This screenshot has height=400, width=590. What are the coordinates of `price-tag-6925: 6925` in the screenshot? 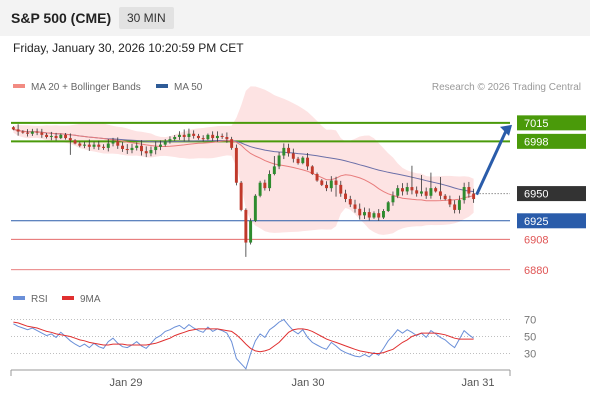 It's located at (536, 222).